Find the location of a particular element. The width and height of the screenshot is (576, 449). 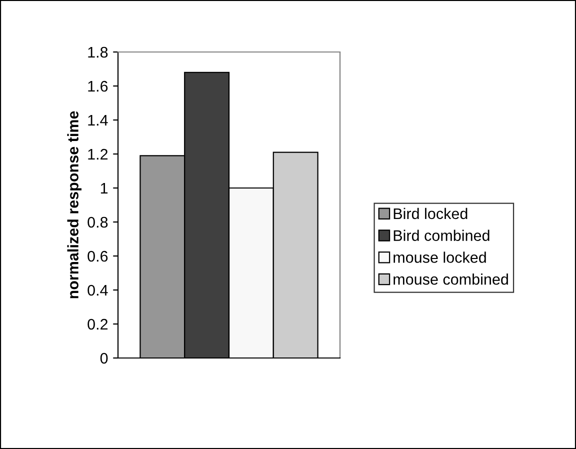

legend-label: mouse combined is located at coordinates (451, 279).